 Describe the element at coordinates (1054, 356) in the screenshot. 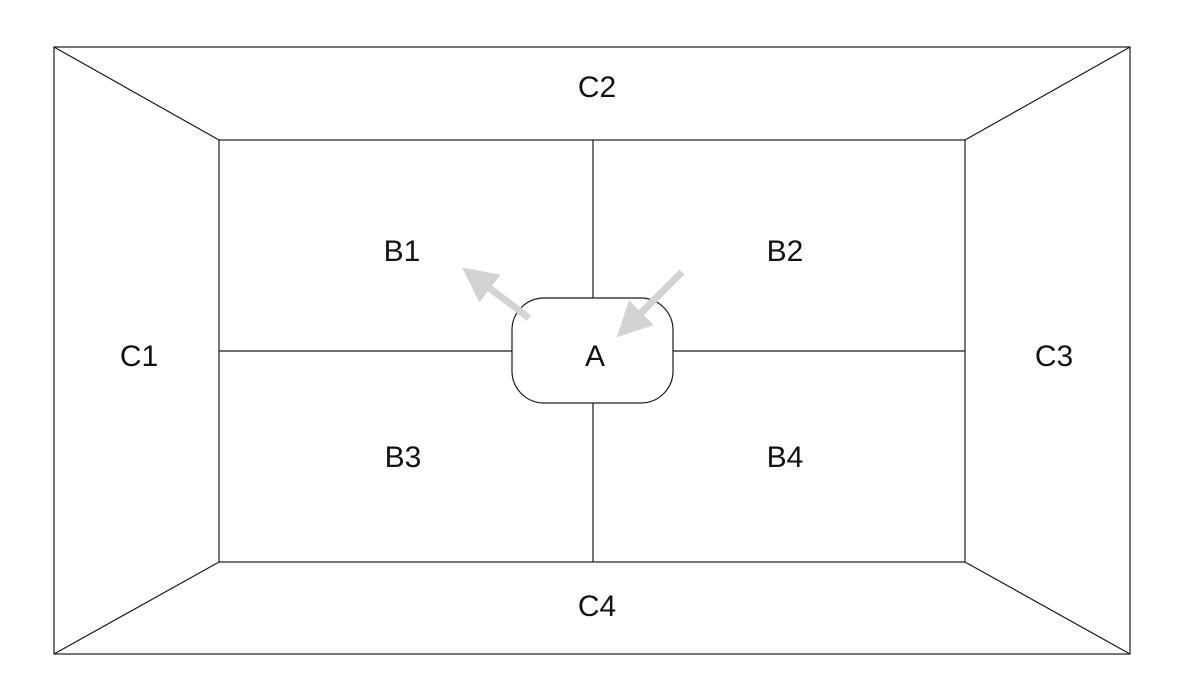

I see `label-c3: C3` at that location.